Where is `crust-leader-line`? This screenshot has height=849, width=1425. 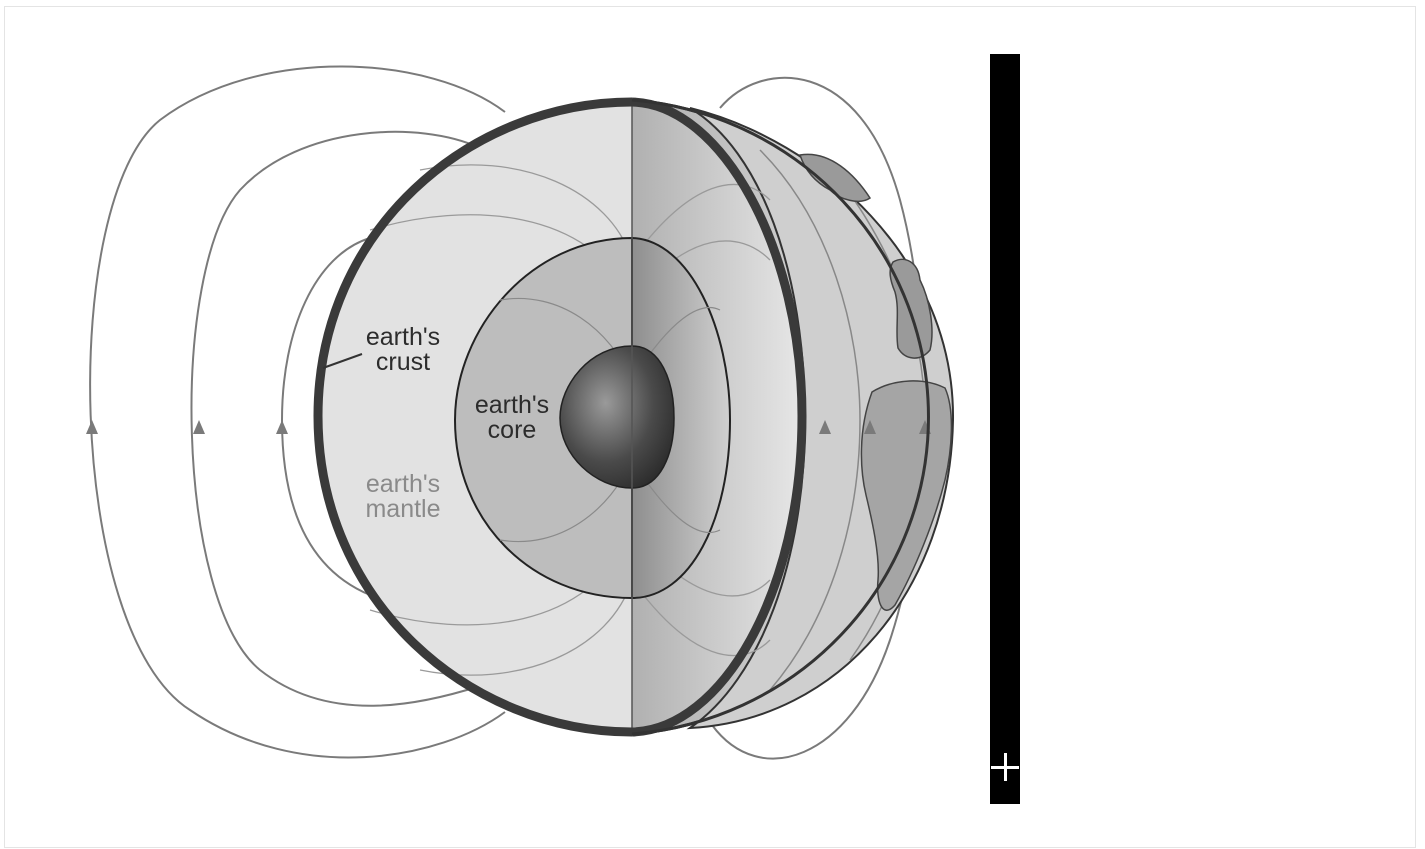 crust-leader-line is located at coordinates (342, 361).